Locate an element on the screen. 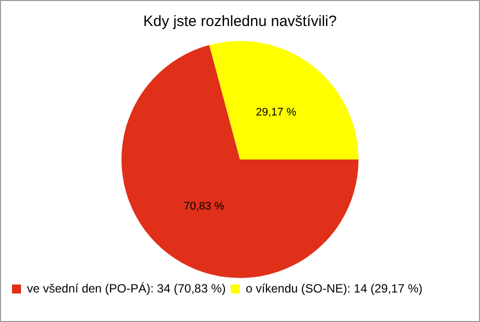  legend-label: o víkendu (SO-NE): 14 (29,17 %) is located at coordinates (334, 288).